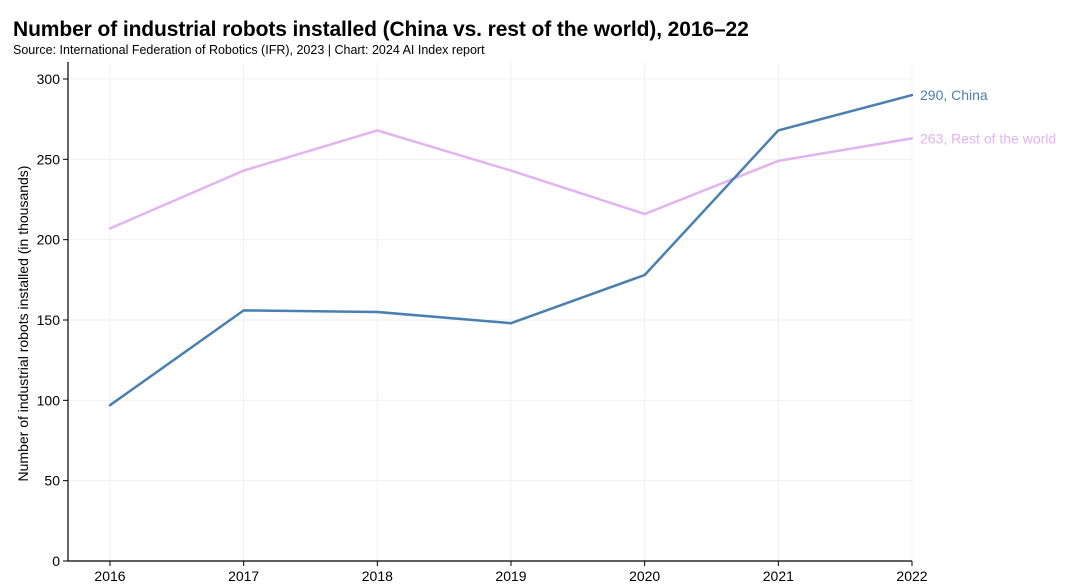 Image resolution: width=1080 pixels, height=585 pixels. What do you see at coordinates (988, 138) in the screenshot?
I see `series-end-label-rest-of-the-world: 263, Rest of the world` at bounding box center [988, 138].